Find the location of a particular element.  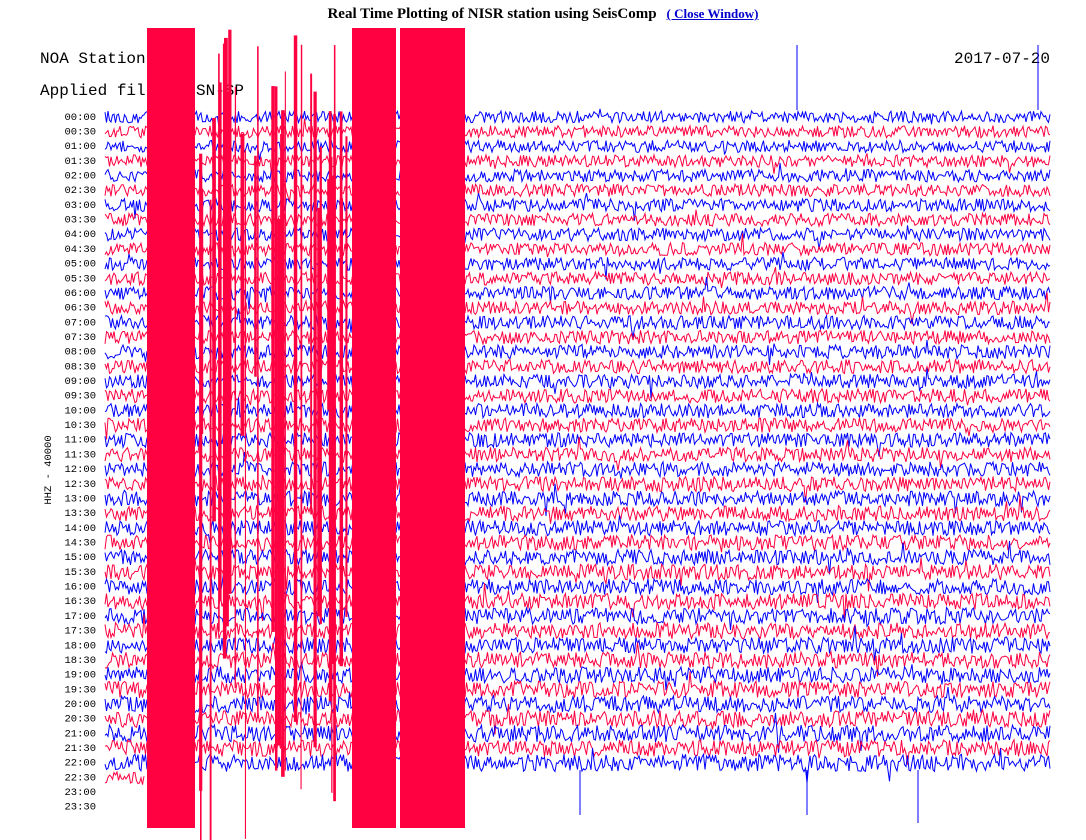

time-label: 05:30 is located at coordinates (80, 279).